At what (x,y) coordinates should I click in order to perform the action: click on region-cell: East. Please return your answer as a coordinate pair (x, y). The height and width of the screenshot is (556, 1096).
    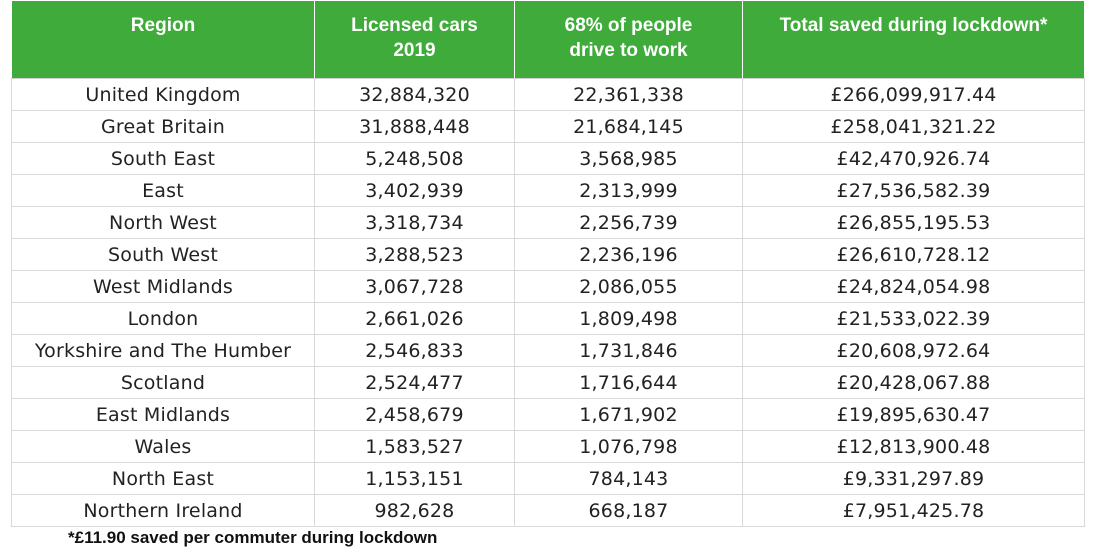
    Looking at the image, I should click on (163, 190).